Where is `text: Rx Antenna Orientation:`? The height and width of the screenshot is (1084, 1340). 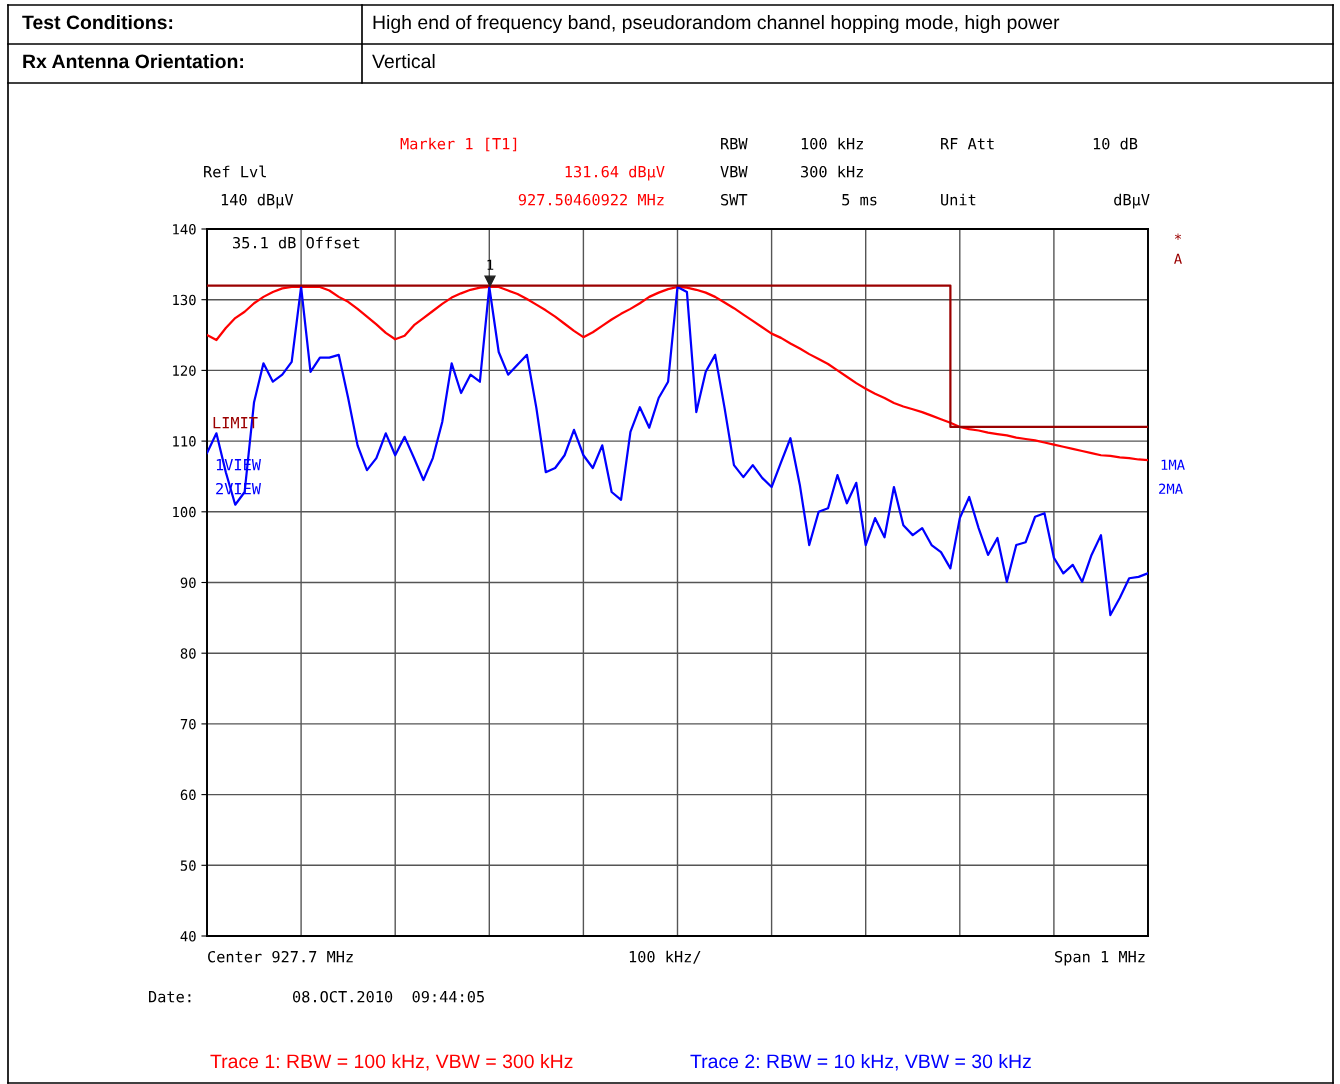
text: Rx Antenna Orientation: is located at coordinates (133, 61).